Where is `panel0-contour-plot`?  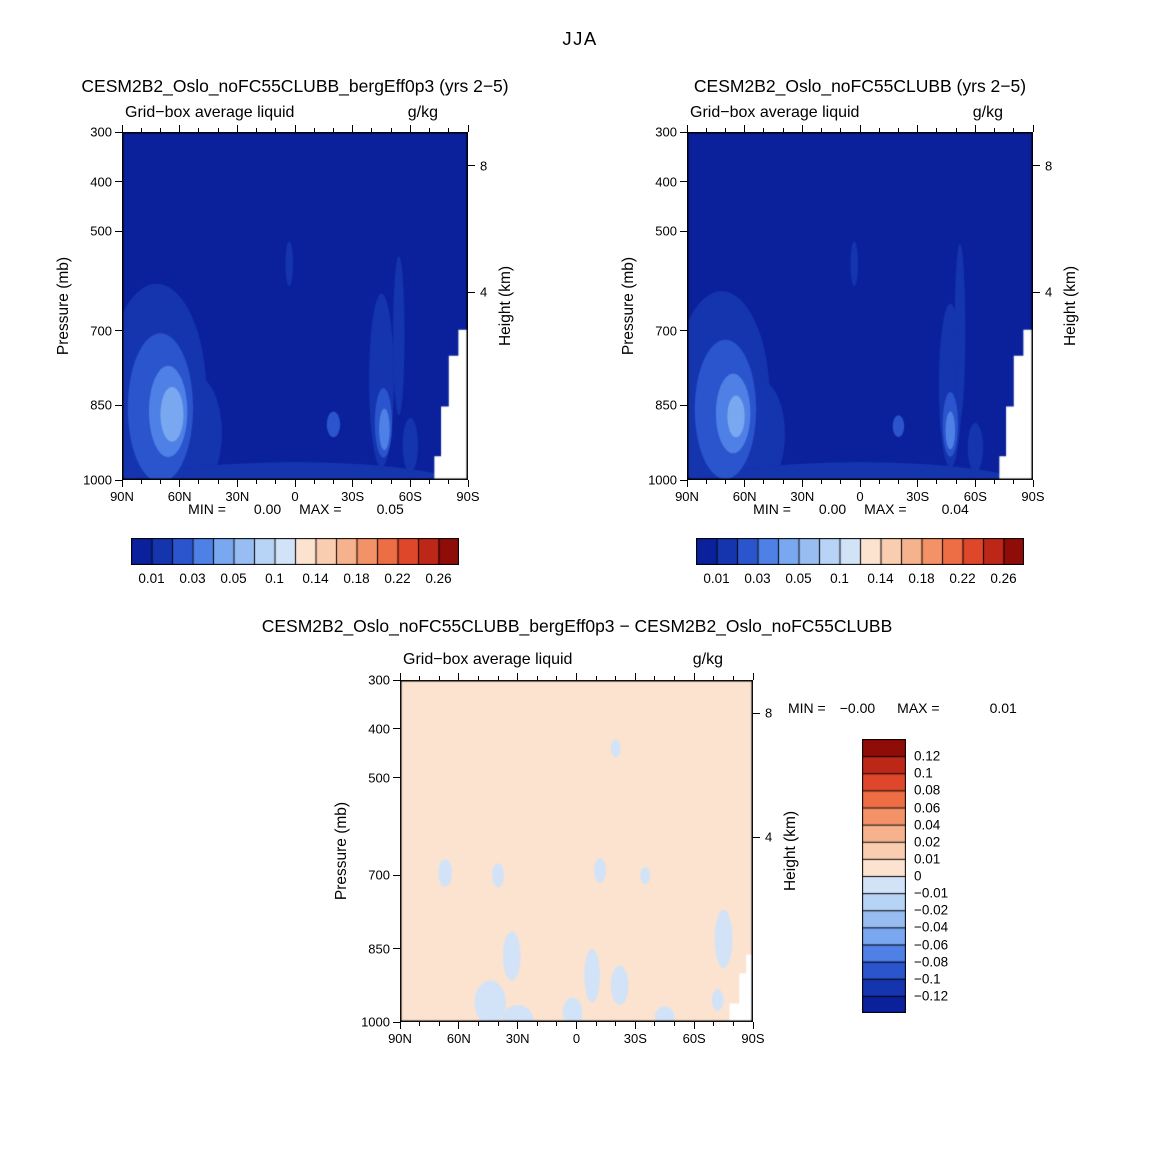
panel0-contour-plot is located at coordinates (295, 306).